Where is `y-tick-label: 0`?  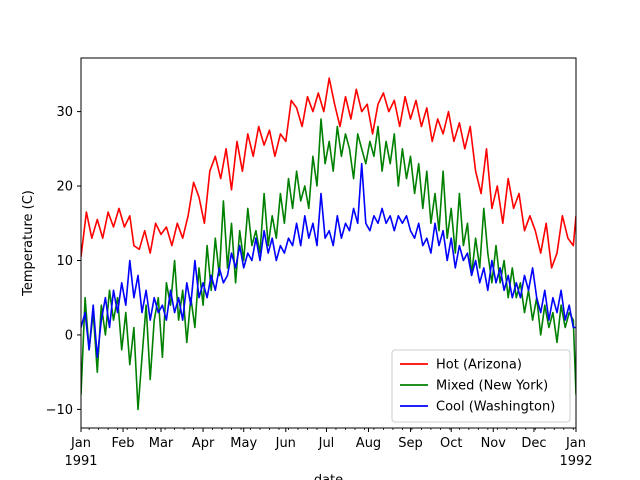 y-tick-label: 0 is located at coordinates (69, 335).